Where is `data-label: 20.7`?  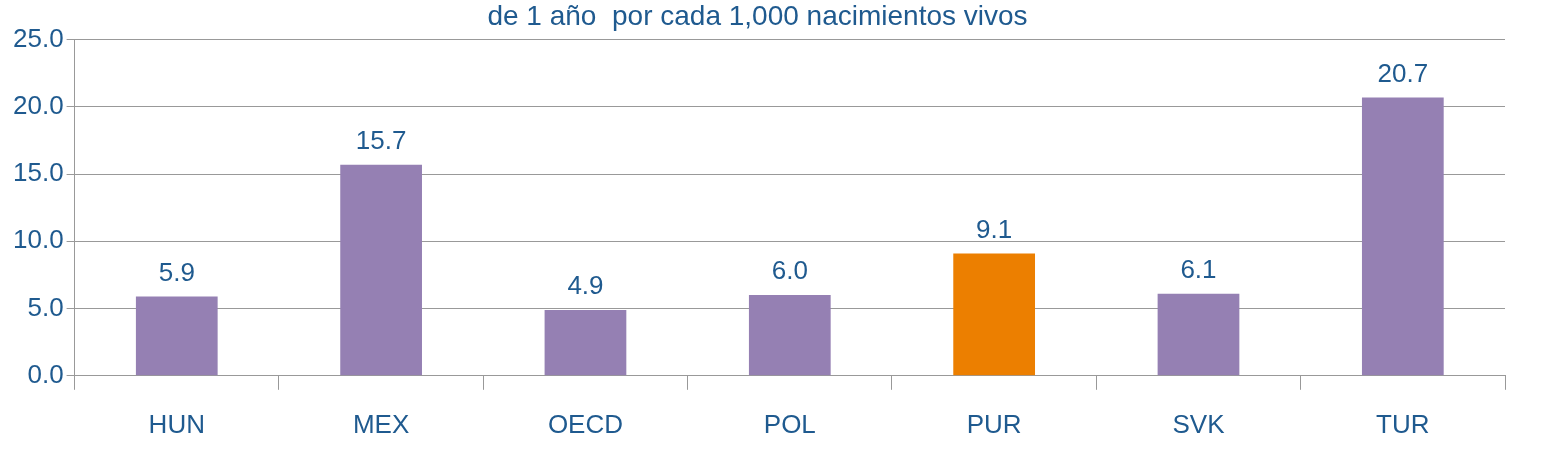 data-label: 20.7 is located at coordinates (1403, 72).